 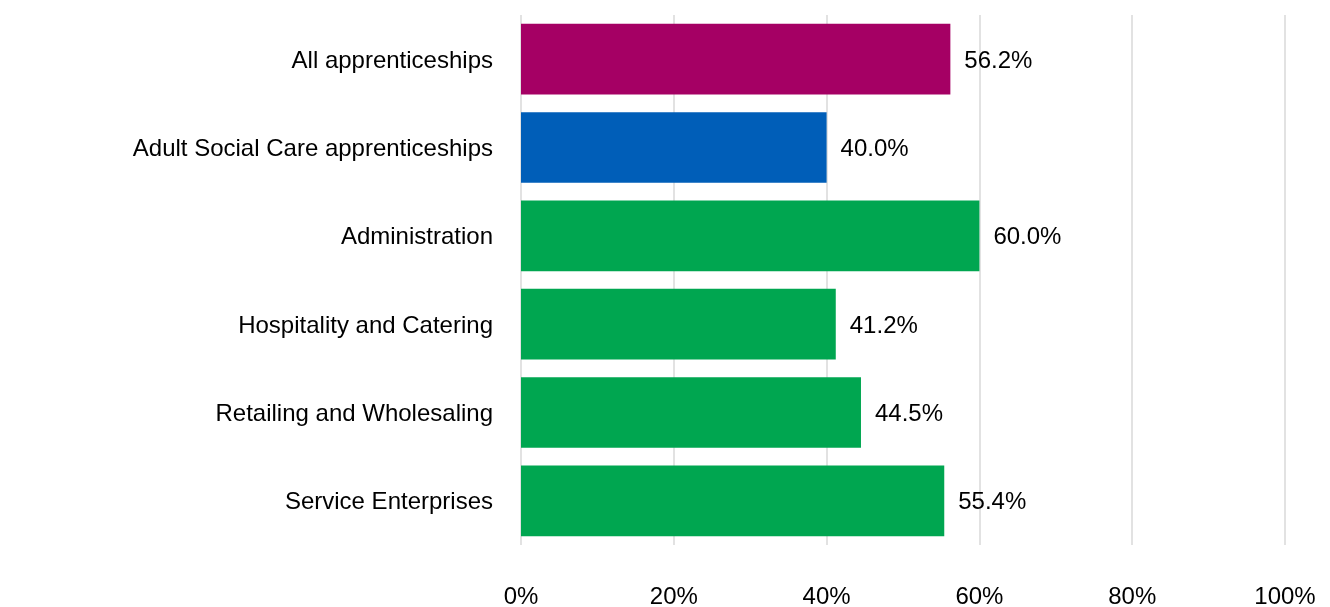 What do you see at coordinates (388, 501) in the screenshot?
I see `y-tick-label: Service Enterprises` at bounding box center [388, 501].